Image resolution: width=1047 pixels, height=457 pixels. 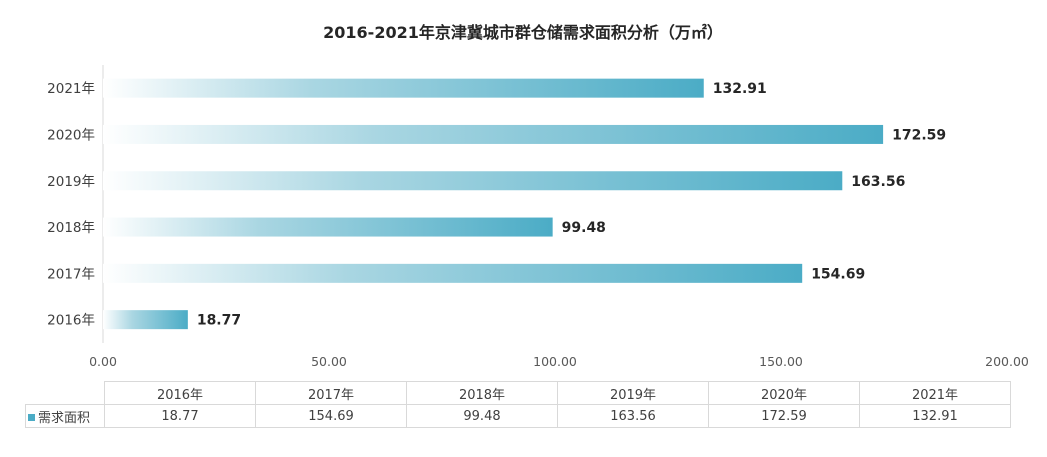 I want to click on category-label: 2017年, so click(x=71, y=274).